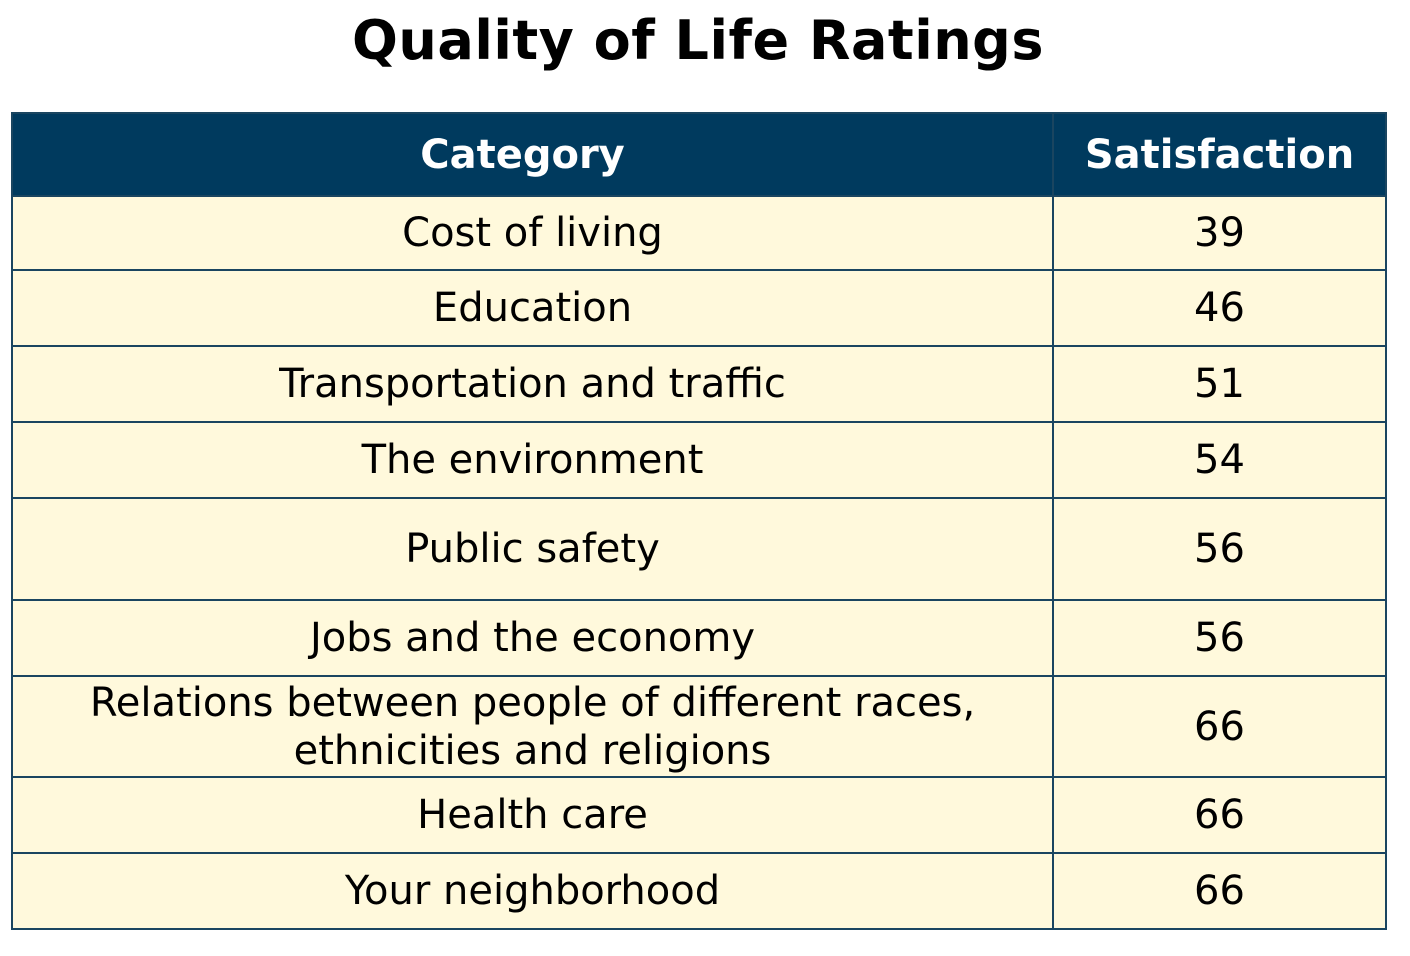 The width and height of the screenshot is (1410, 956). What do you see at coordinates (532, 549) in the screenshot?
I see `category-cell: Public safety` at bounding box center [532, 549].